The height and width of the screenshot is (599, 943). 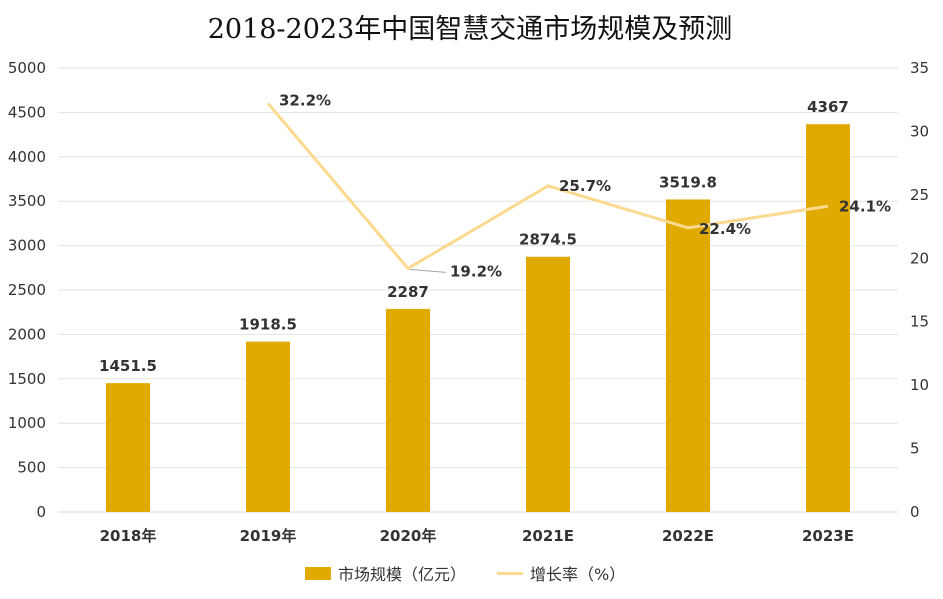 I want to click on legend-swatch-bar, so click(x=318, y=573).